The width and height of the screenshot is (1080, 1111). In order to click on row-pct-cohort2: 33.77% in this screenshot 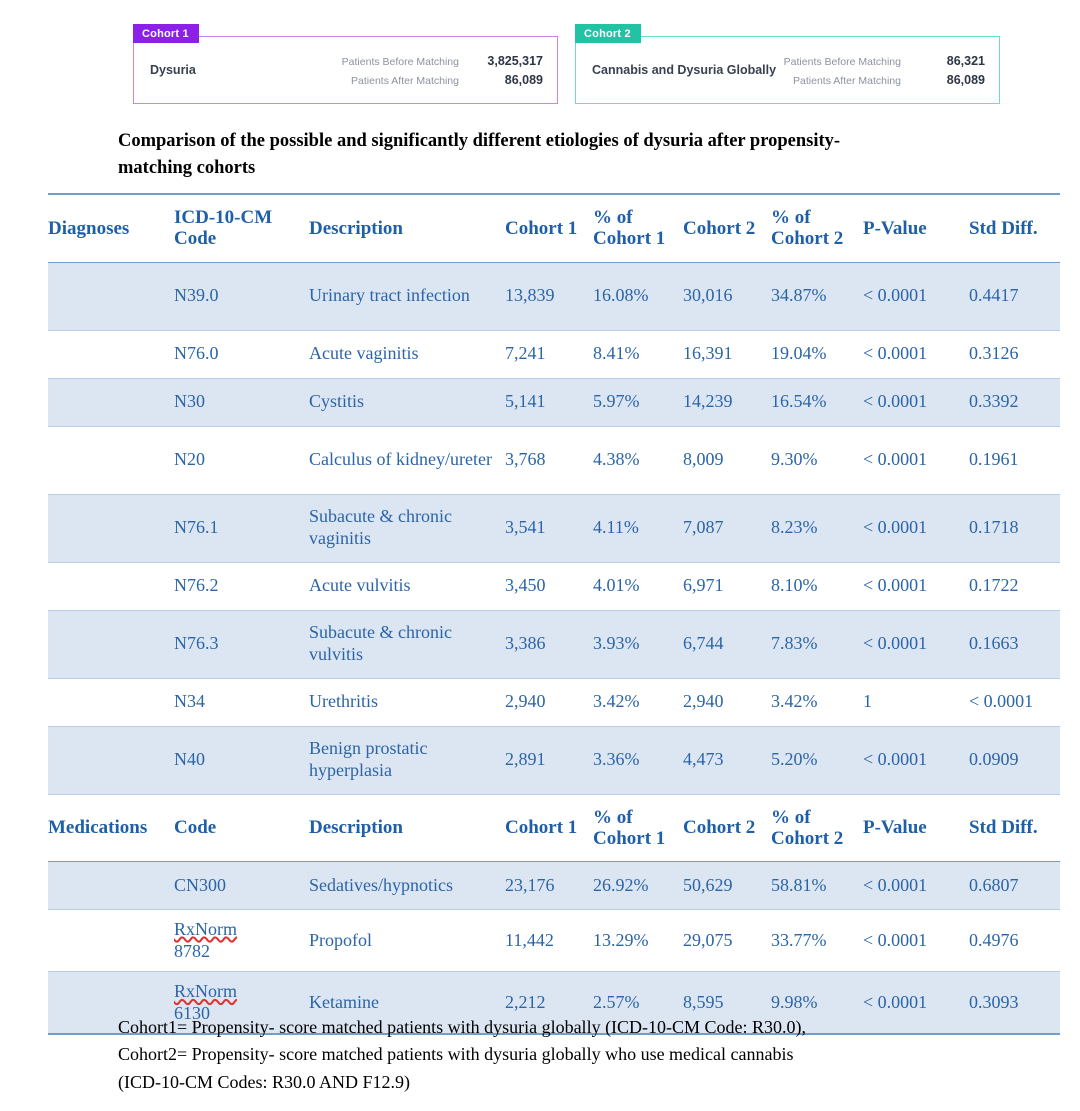, I will do `click(799, 939)`.